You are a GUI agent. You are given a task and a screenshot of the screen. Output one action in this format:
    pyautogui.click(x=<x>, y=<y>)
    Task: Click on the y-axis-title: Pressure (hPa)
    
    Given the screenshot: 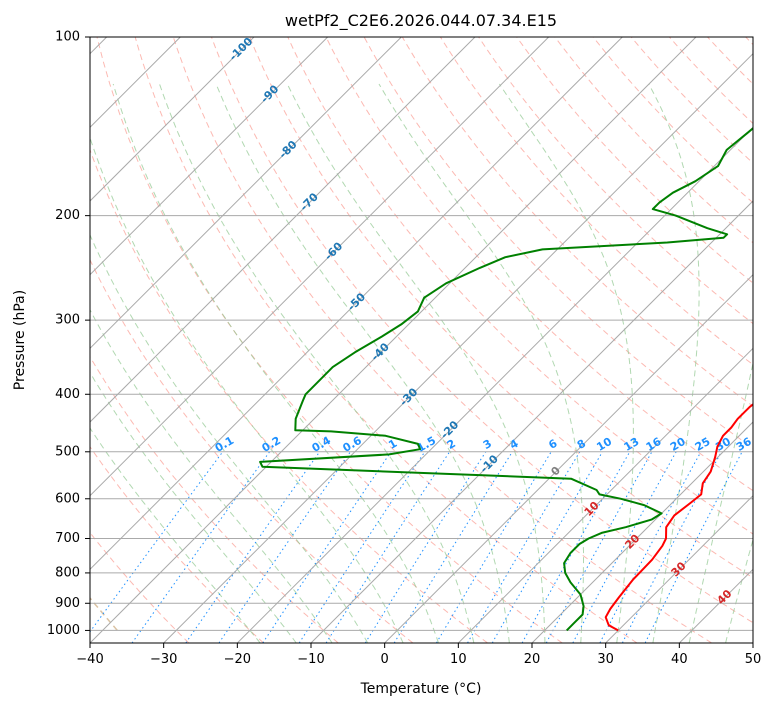 What is the action you would take?
    pyautogui.click(x=20, y=340)
    